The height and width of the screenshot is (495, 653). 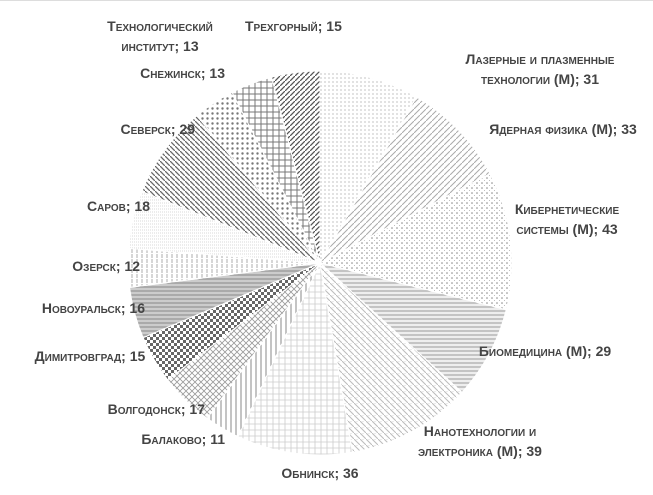 I want to click on slice-label: Биомедицина (М); 29, so click(x=545, y=351).